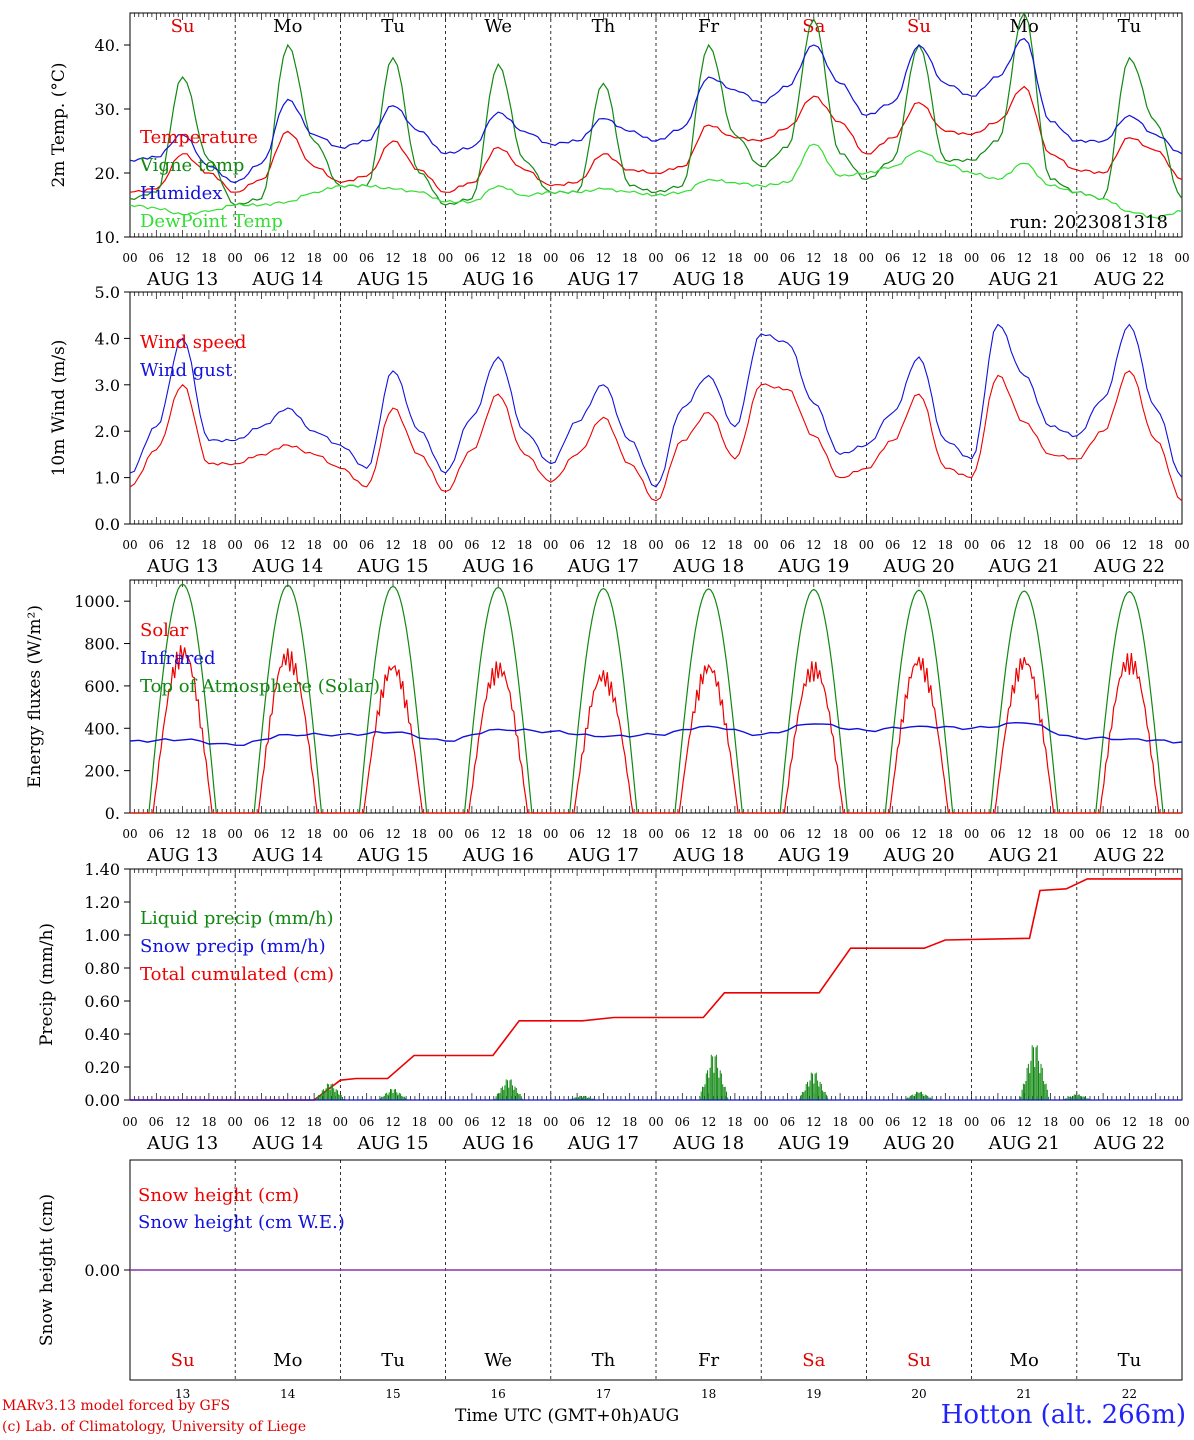  I want to click on y-tick-label: 20., so click(107, 173).